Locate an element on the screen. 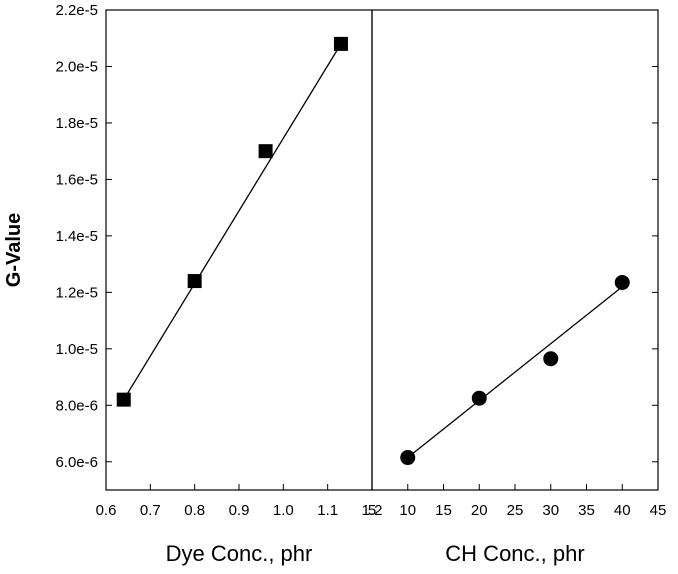 The height and width of the screenshot is (574, 678). x-tick-label: 1.2 is located at coordinates (372, 510).